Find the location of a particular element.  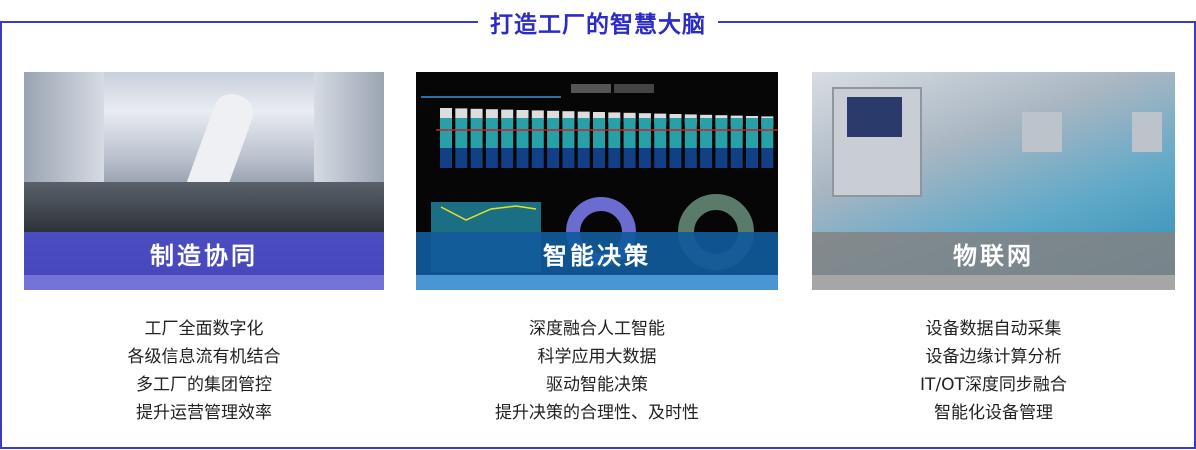

card-iot: 物联网 is located at coordinates (993, 181).